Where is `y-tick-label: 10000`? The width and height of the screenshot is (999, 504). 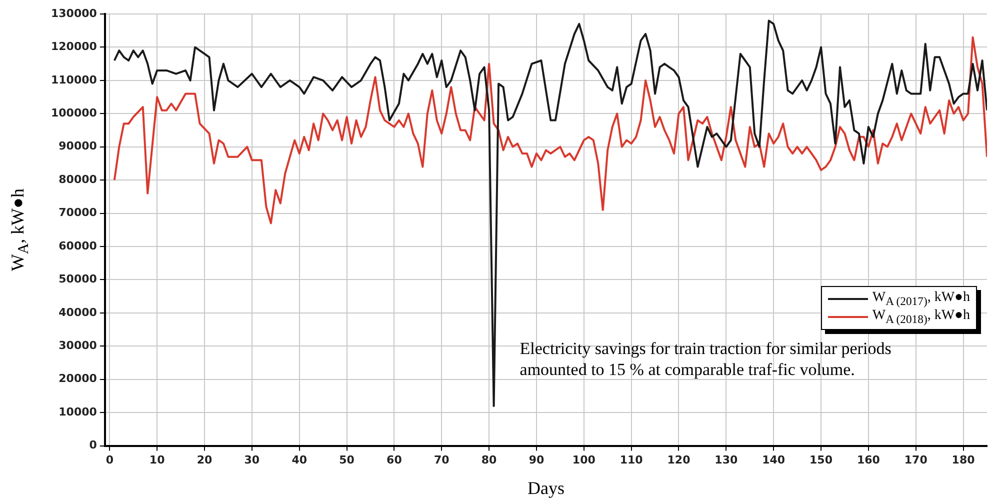
y-tick-label: 10000 is located at coordinates (78, 411).